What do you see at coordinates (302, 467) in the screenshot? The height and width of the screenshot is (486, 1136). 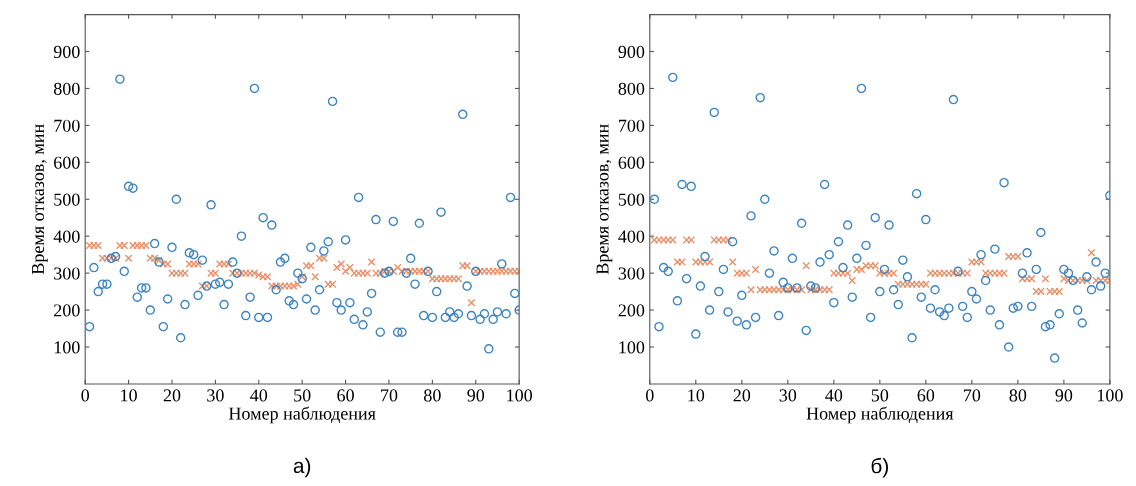 I see `text: а)` at bounding box center [302, 467].